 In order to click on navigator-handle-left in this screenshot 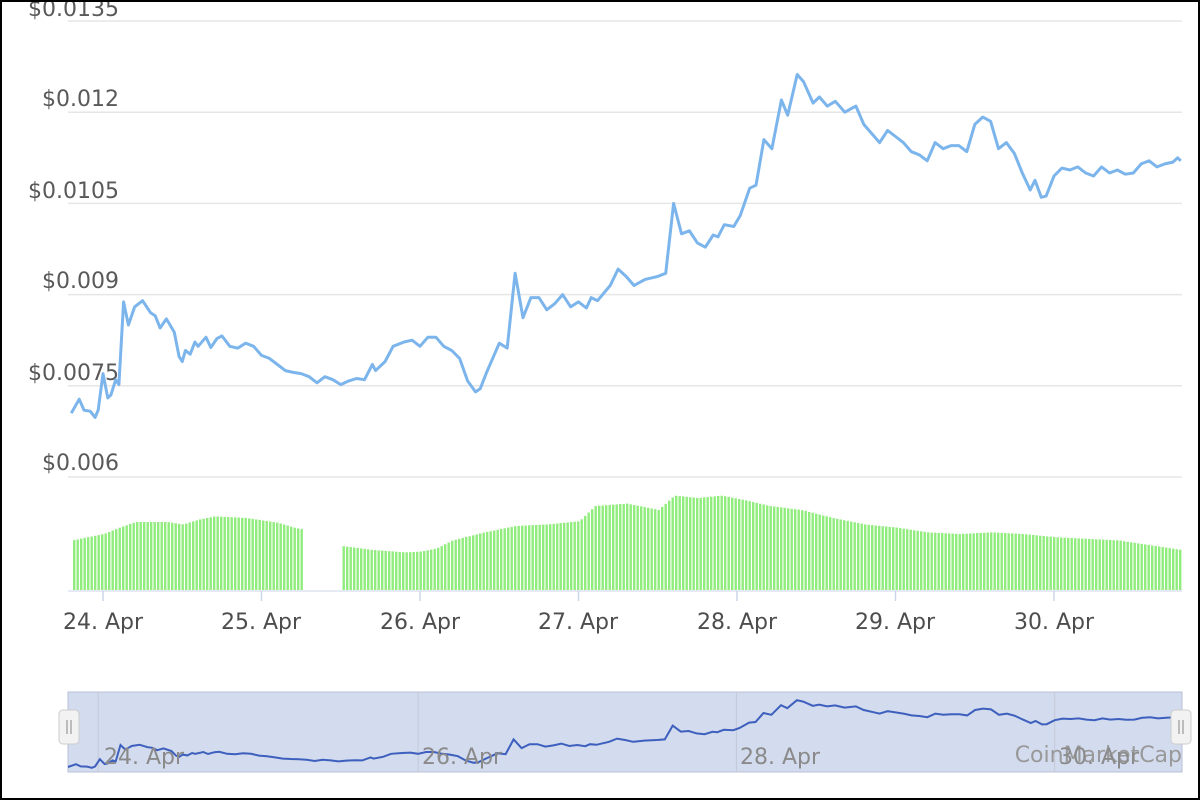, I will do `click(69, 727)`.